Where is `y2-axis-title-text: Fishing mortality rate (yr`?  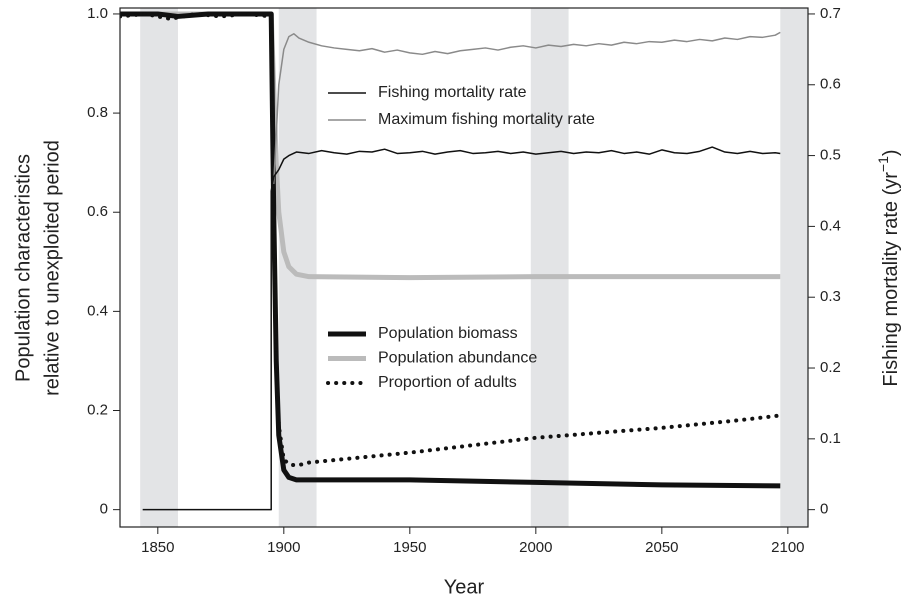 y2-axis-title-text: Fishing mortality rate (yr is located at coordinates (891, 279).